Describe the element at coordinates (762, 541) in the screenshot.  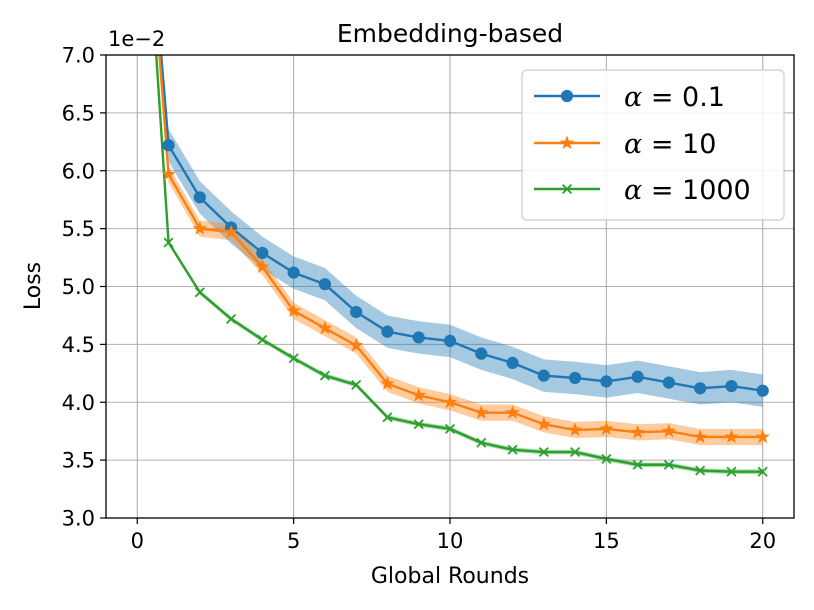
I see `x-tick-label: 20` at that location.